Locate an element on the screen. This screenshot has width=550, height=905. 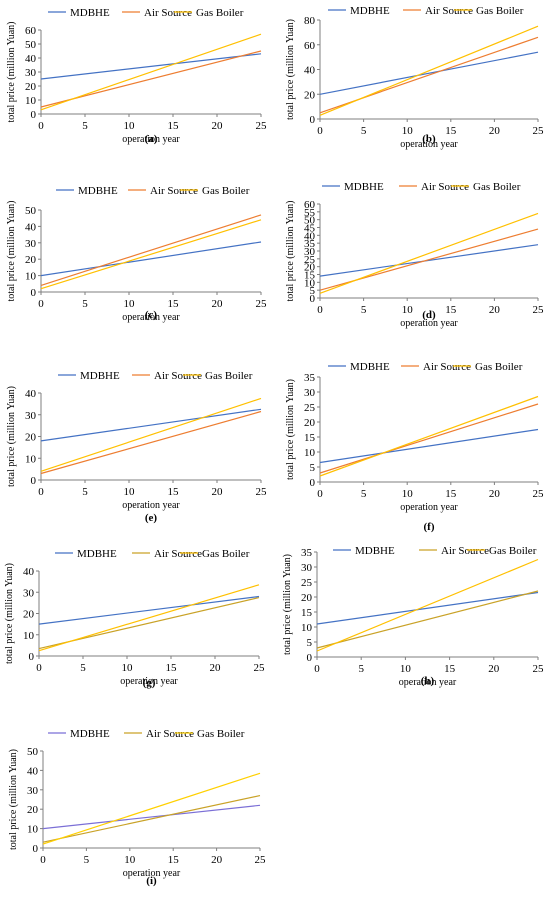
panel-caption: (f) is located at coordinates (429, 527).